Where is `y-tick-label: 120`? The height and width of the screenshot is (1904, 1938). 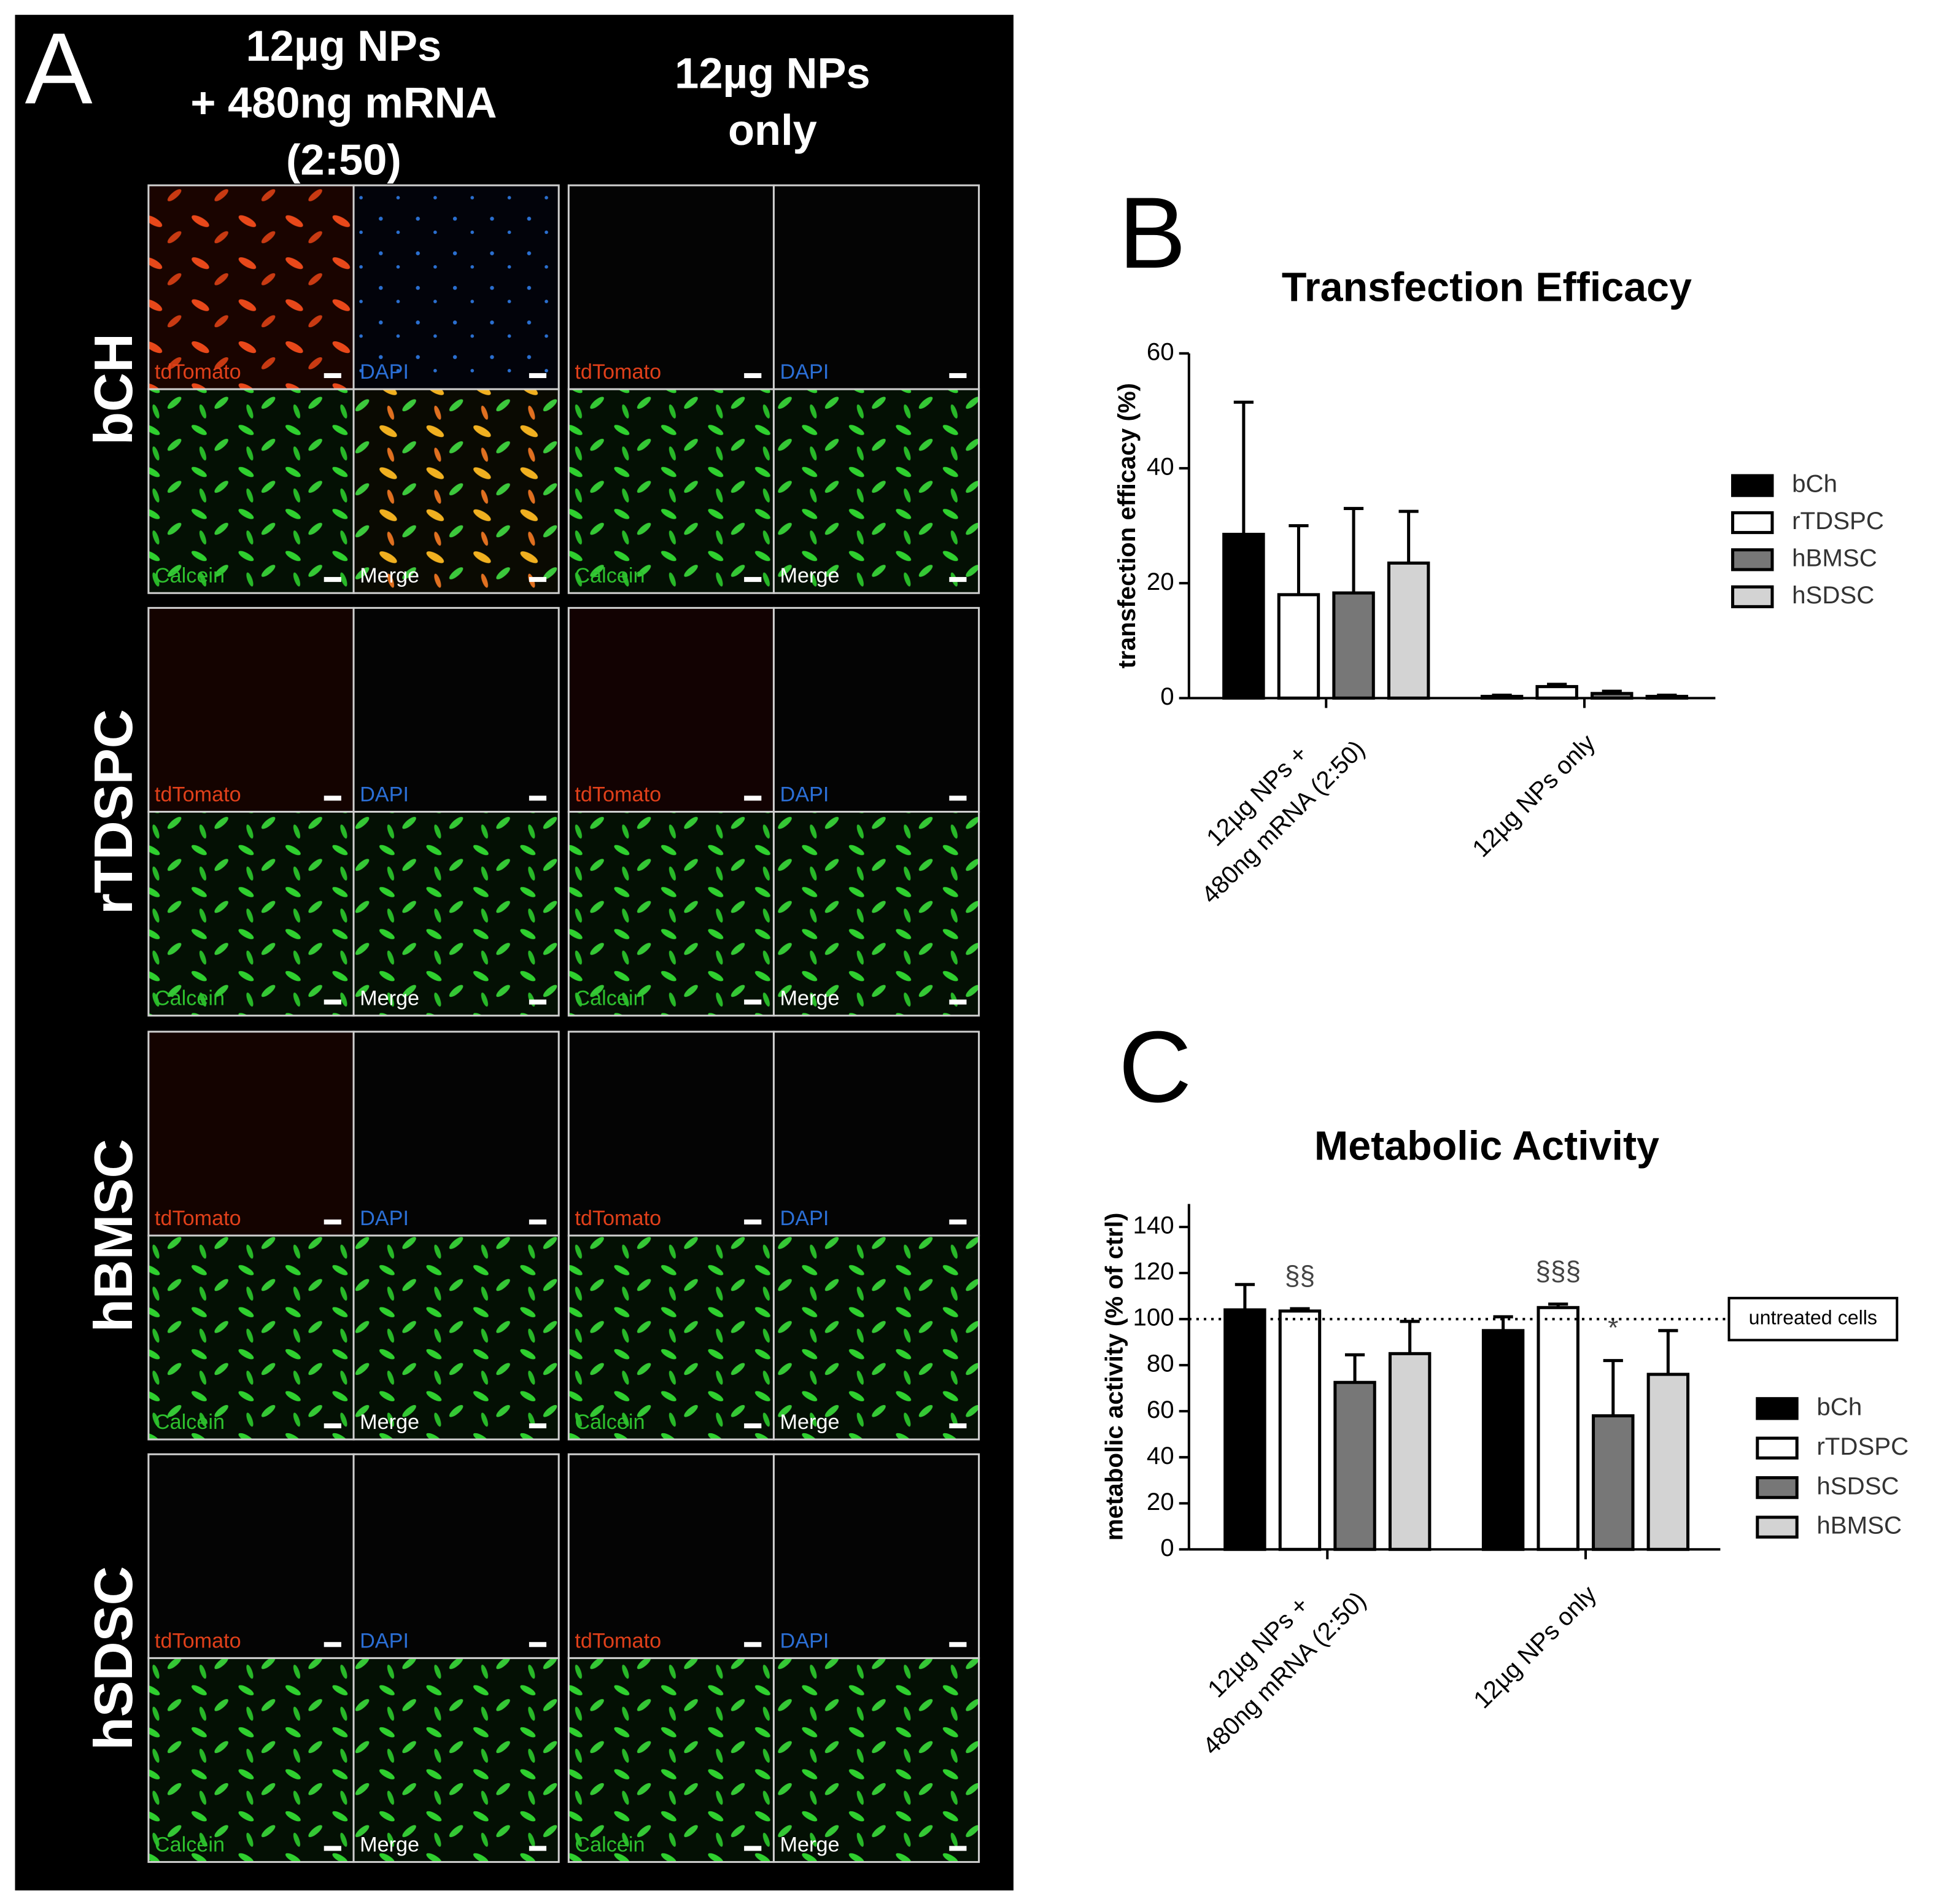 y-tick-label: 120 is located at coordinates (1153, 1271).